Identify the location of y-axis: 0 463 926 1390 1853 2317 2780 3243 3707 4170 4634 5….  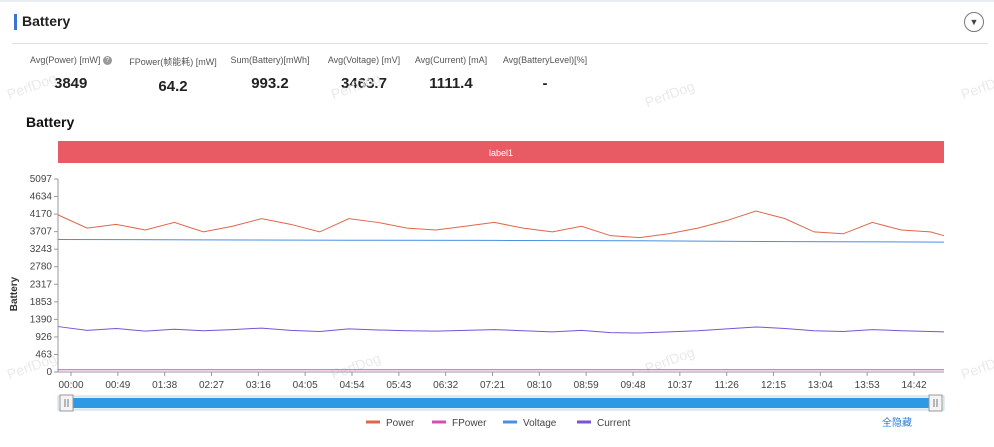
(44, 276).